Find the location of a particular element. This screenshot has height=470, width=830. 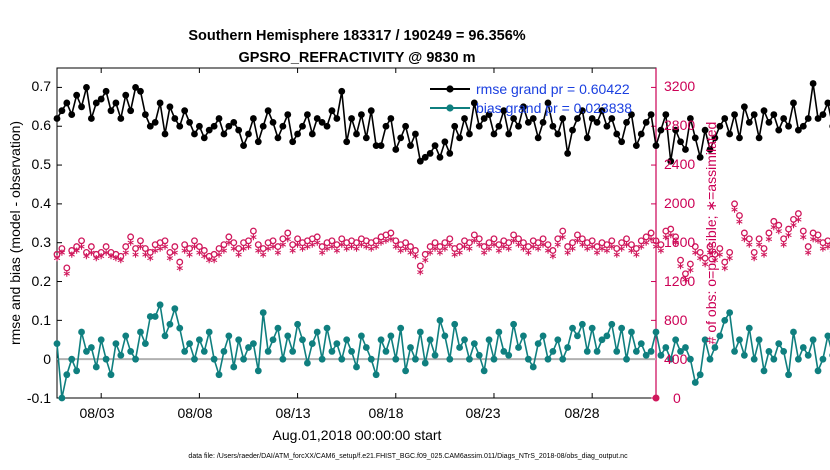

y-tick-label: 0.1 is located at coordinates (42, 320).